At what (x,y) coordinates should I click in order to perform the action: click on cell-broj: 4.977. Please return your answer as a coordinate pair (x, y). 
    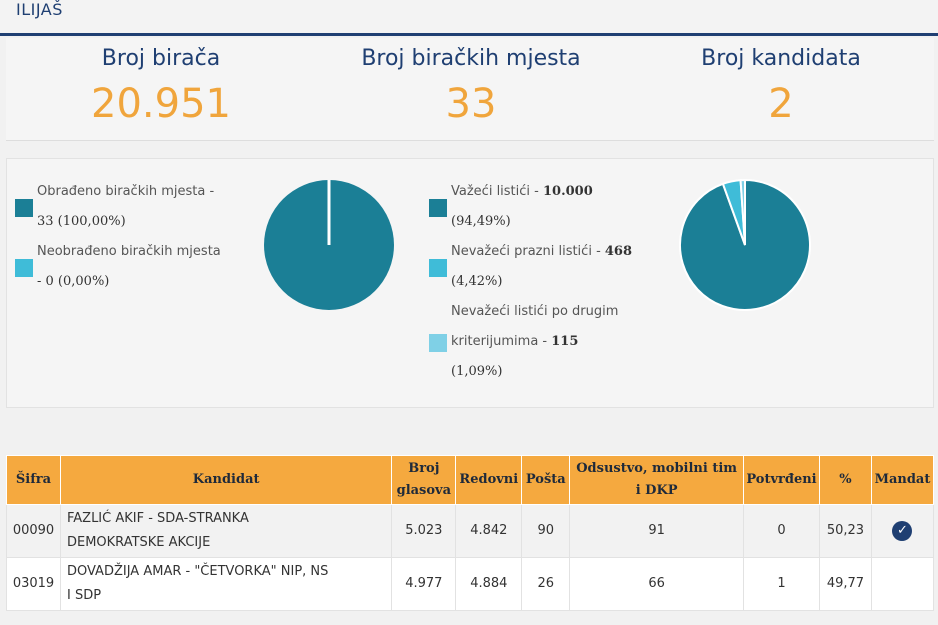
    Looking at the image, I should click on (424, 584).